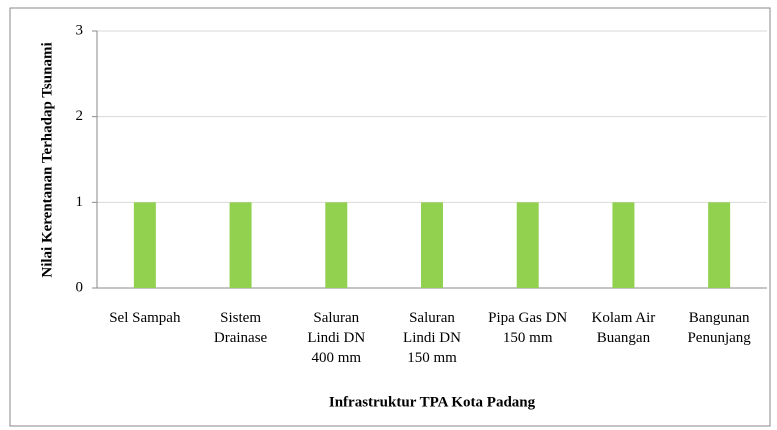 This screenshot has height=430, width=777. What do you see at coordinates (623, 328) in the screenshot?
I see `x-tick-label: Kolam Air Buangan` at bounding box center [623, 328].